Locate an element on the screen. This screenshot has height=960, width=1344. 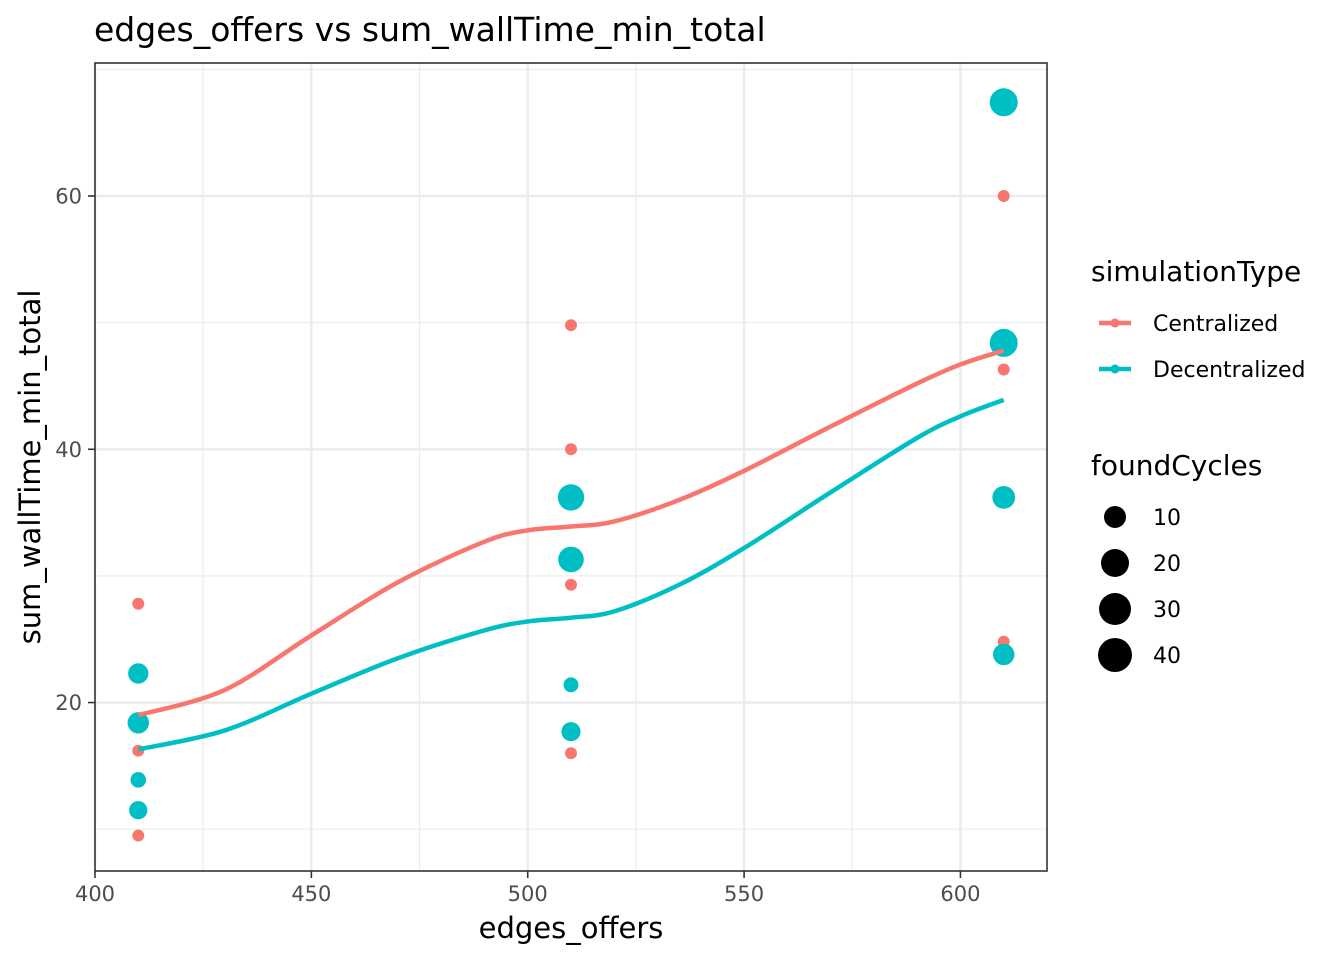
x-tick-label: 600 is located at coordinates (960, 894).